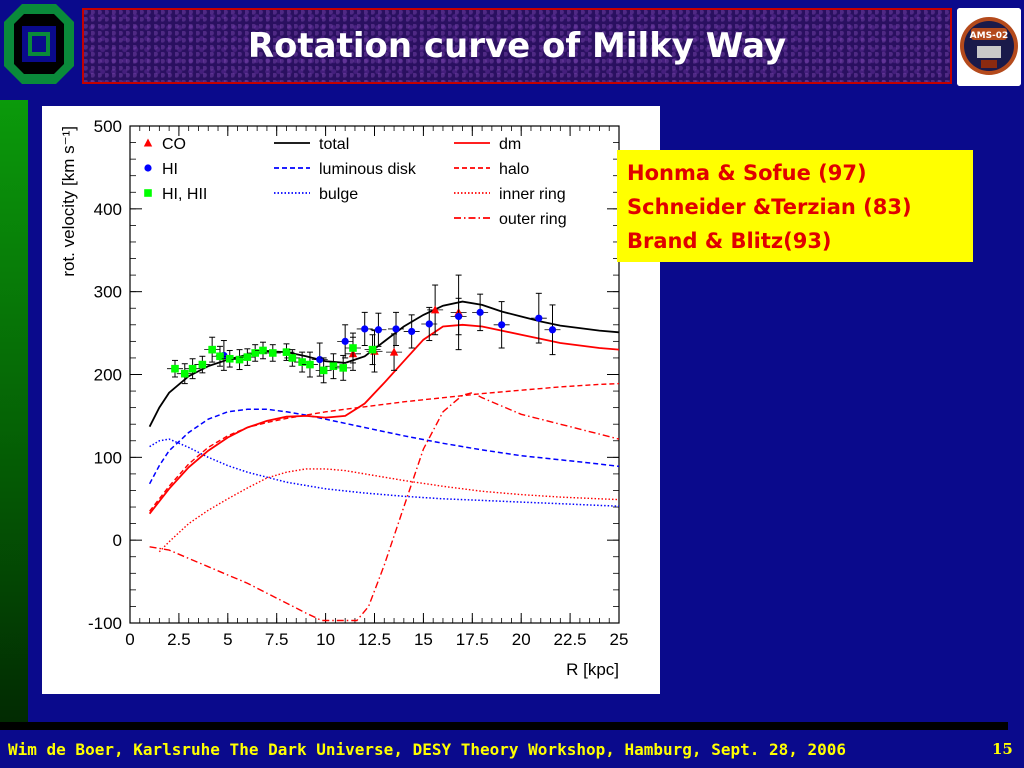 Image resolution: width=1024 pixels, height=768 pixels. I want to click on legend-marker-hi-hii, so click(148, 193).